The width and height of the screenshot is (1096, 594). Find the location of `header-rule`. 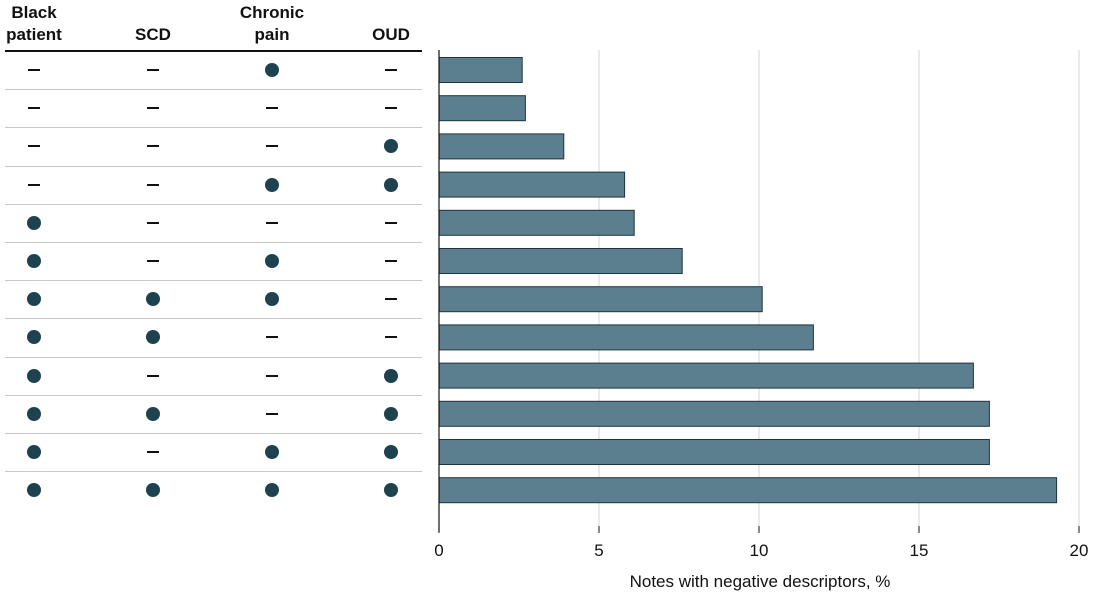

header-rule is located at coordinates (213, 51).